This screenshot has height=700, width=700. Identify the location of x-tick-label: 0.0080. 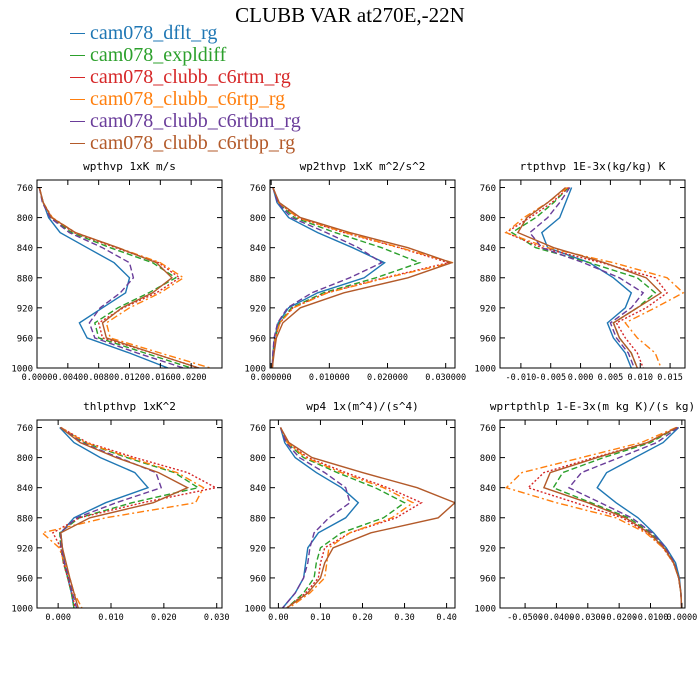
(98, 378).